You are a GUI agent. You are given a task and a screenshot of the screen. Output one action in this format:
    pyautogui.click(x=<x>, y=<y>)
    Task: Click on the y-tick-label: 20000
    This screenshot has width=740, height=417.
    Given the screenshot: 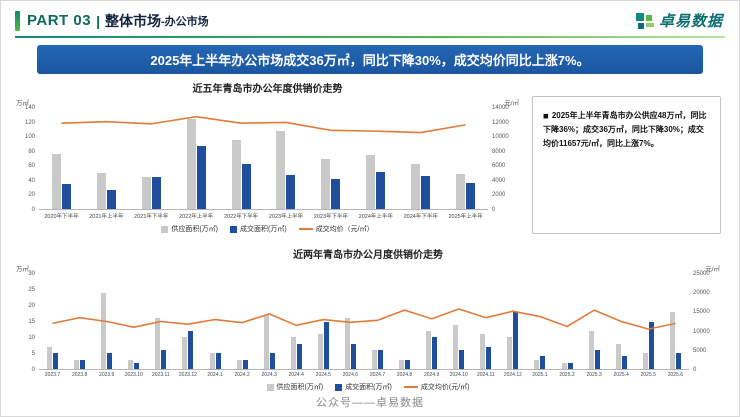 What is the action you would take?
    pyautogui.click(x=701, y=293)
    